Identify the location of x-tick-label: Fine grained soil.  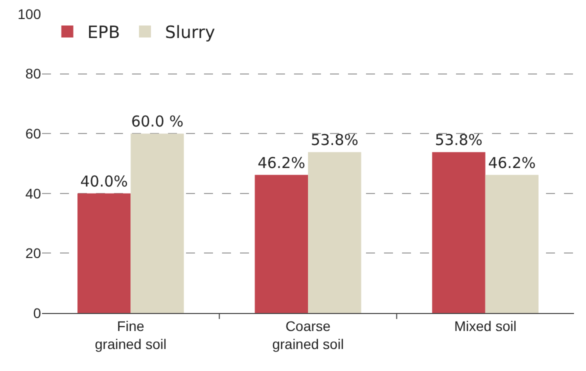
(130, 335).